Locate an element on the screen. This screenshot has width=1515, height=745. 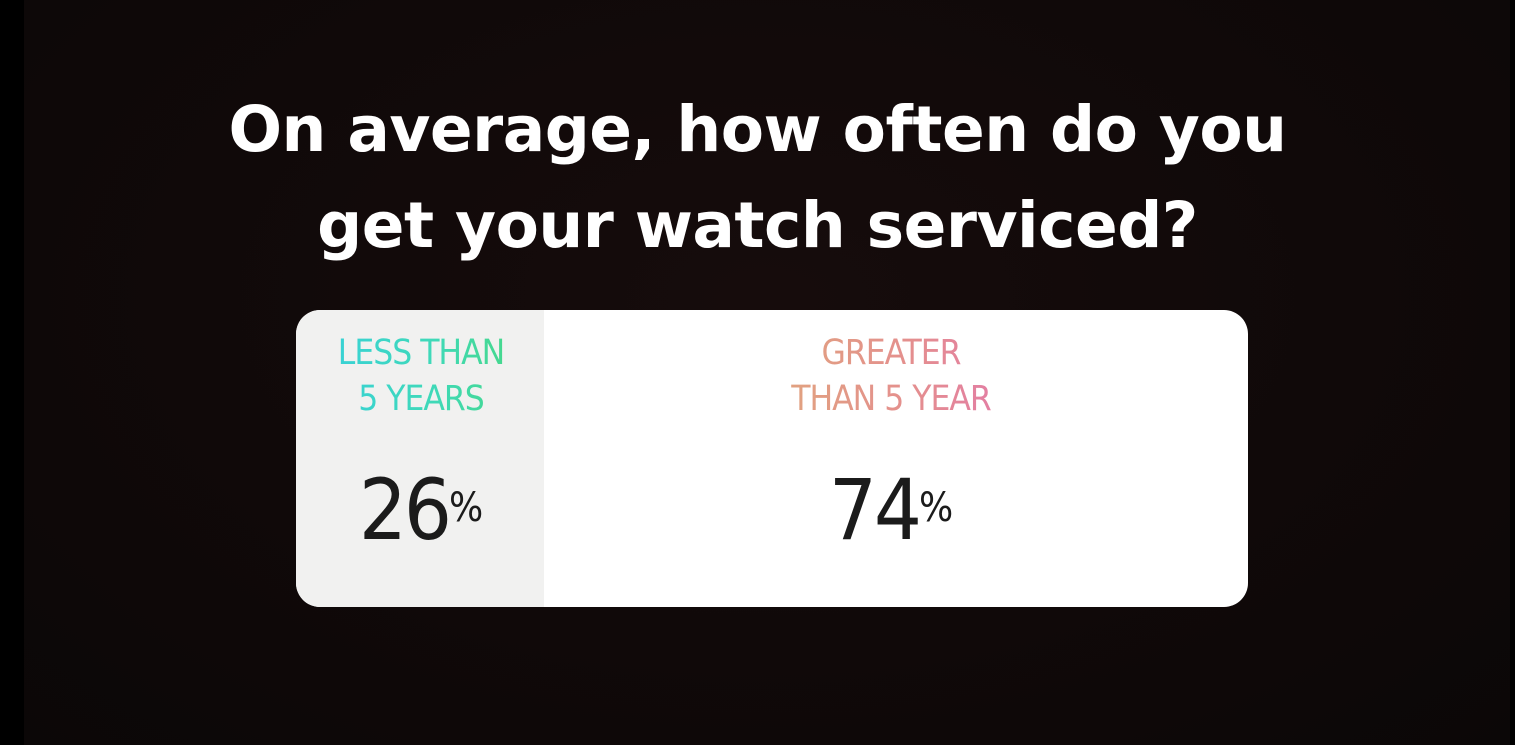
poll-option-label-line-2: 5 YEARS is located at coordinates (421, 399).